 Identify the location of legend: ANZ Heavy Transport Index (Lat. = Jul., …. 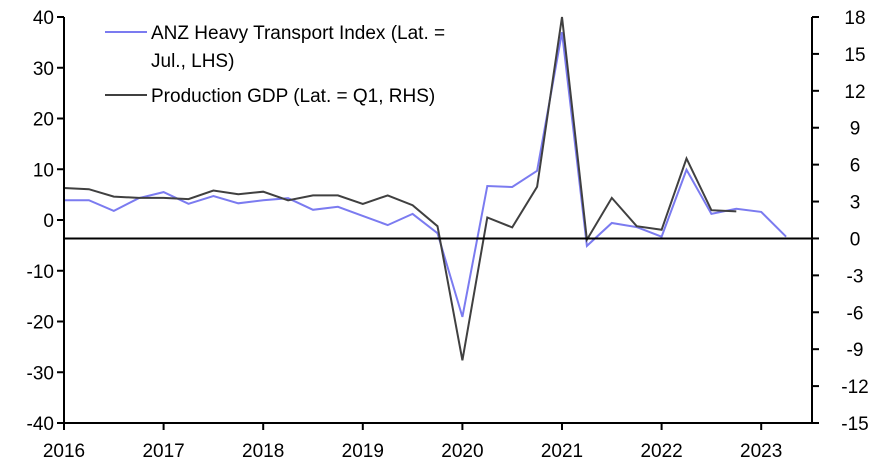
(275, 65).